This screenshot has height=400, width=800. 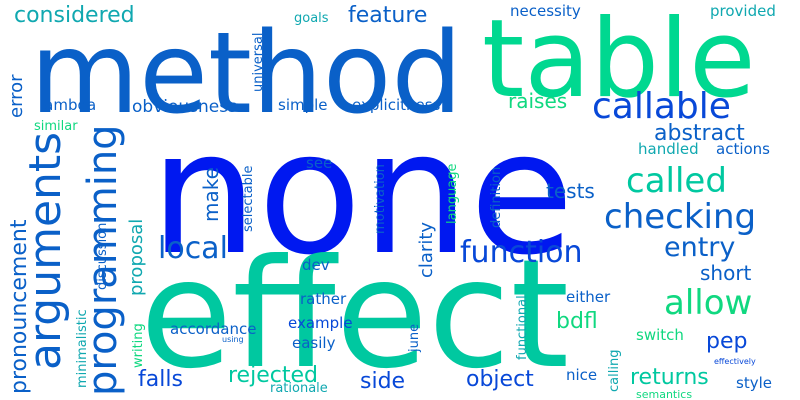 What do you see at coordinates (56, 126) in the screenshot?
I see `word-similar: similar` at bounding box center [56, 126].